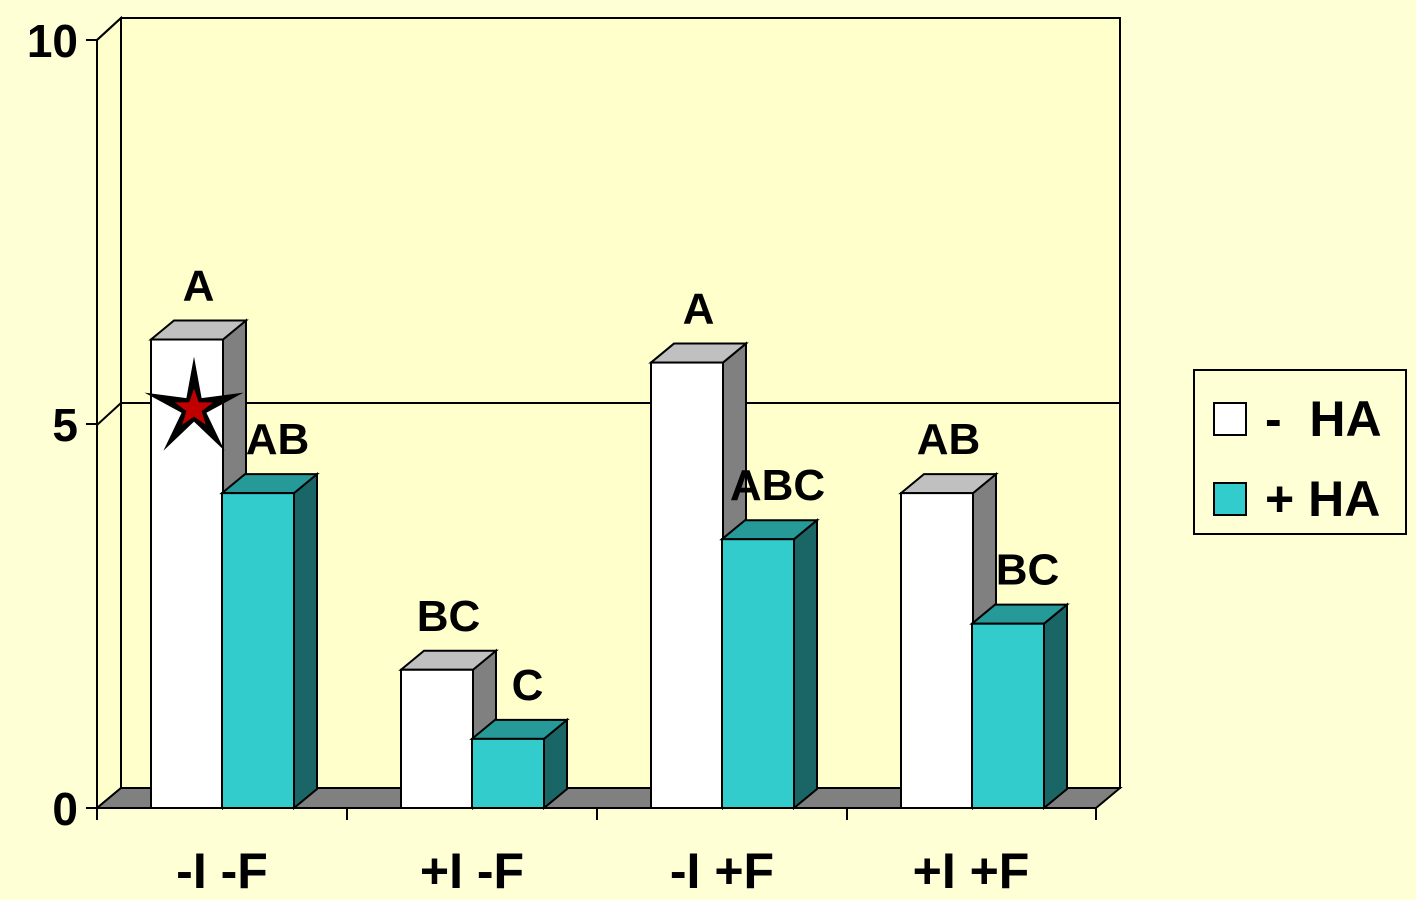  Describe the element at coordinates (472, 871) in the screenshot. I see `x-category-label: +I -F` at that location.